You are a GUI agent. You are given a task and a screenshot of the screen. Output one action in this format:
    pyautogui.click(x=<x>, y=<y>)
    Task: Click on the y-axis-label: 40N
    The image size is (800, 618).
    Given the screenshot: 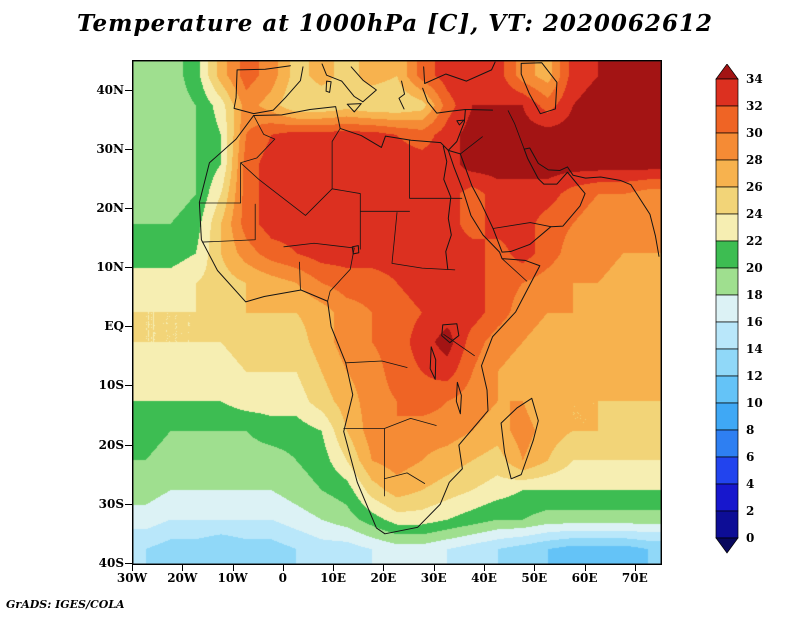 What is the action you would take?
    pyautogui.click(x=110, y=89)
    